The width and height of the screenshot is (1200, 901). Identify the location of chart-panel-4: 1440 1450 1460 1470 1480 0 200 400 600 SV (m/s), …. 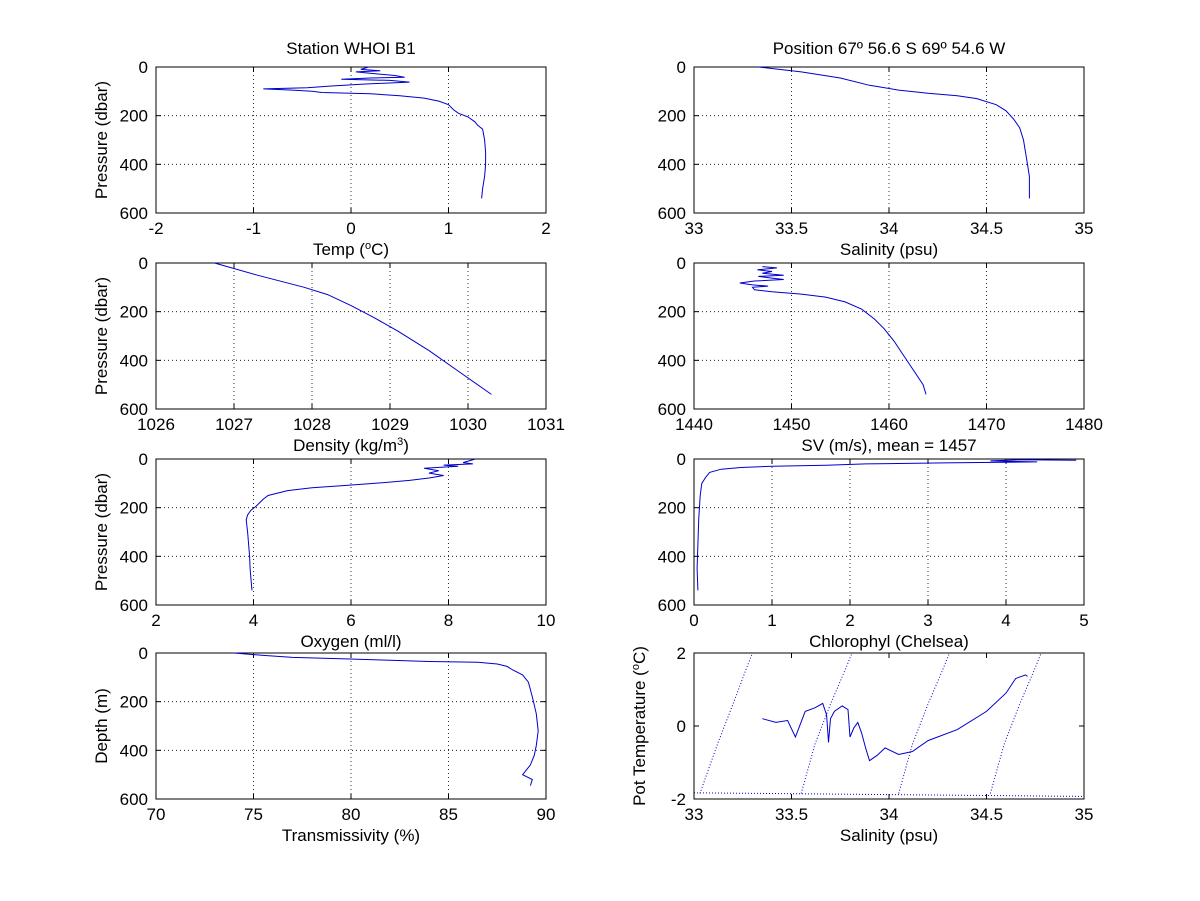
(880, 354).